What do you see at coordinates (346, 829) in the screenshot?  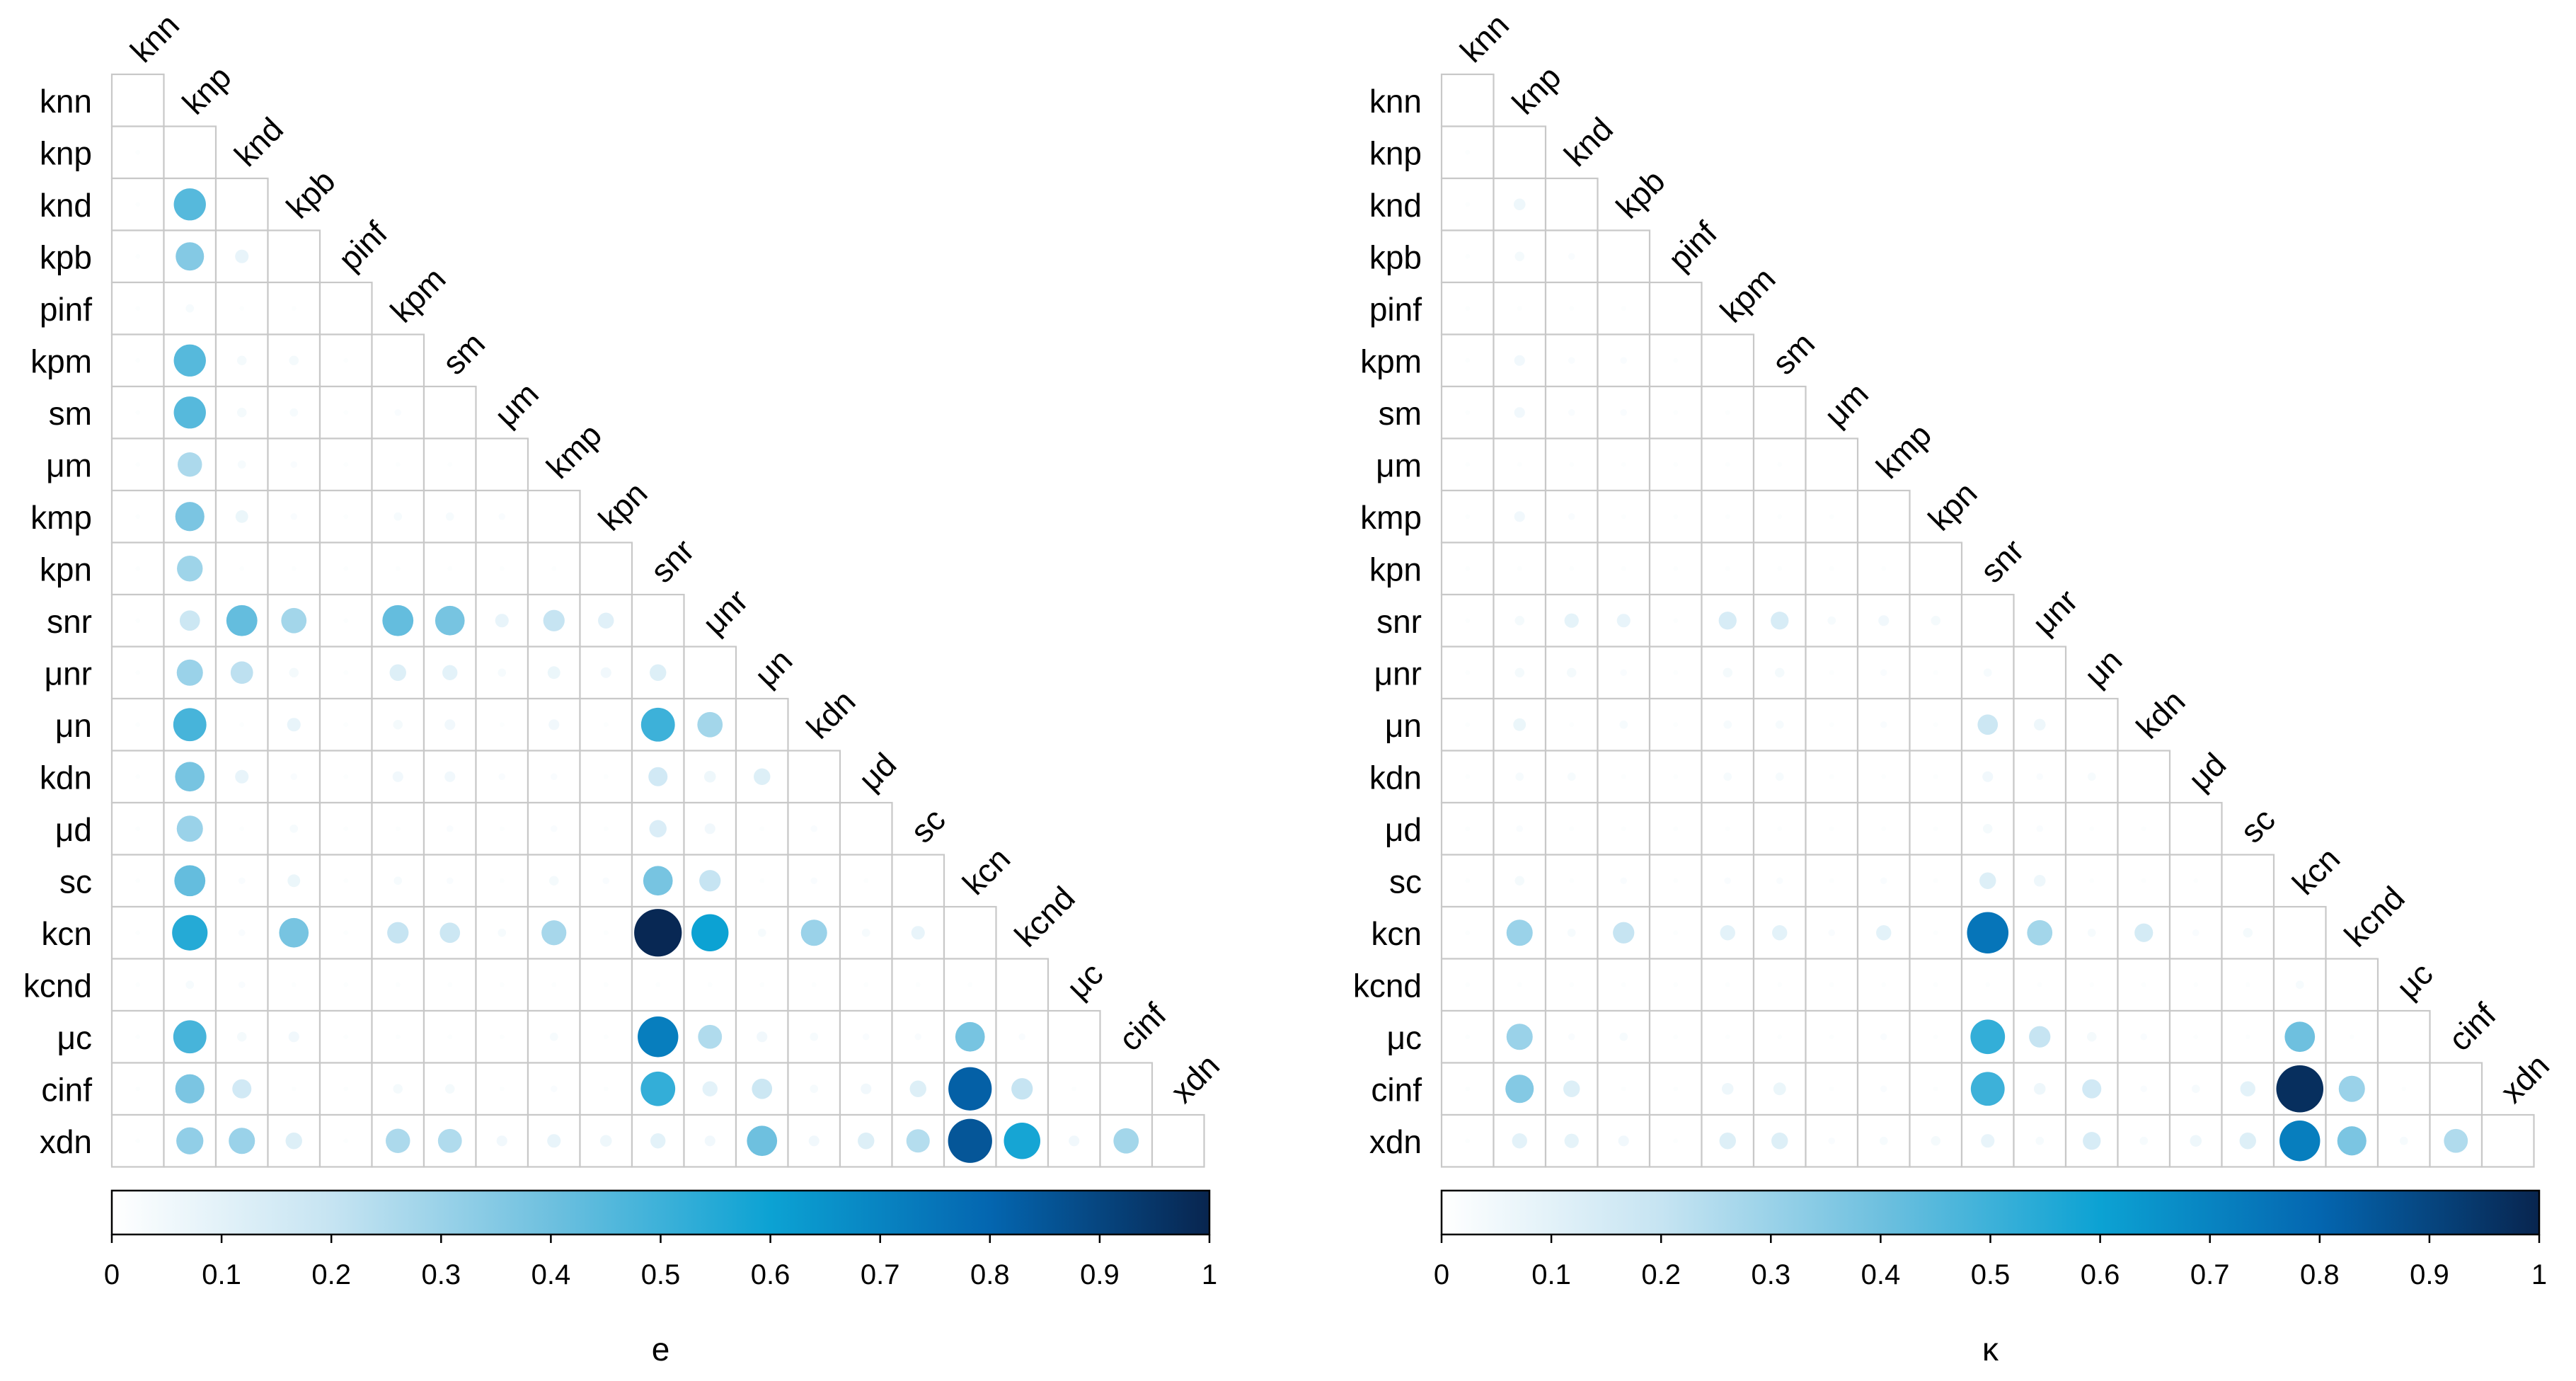 I see `correlation-dot-μd-pinf` at bounding box center [346, 829].